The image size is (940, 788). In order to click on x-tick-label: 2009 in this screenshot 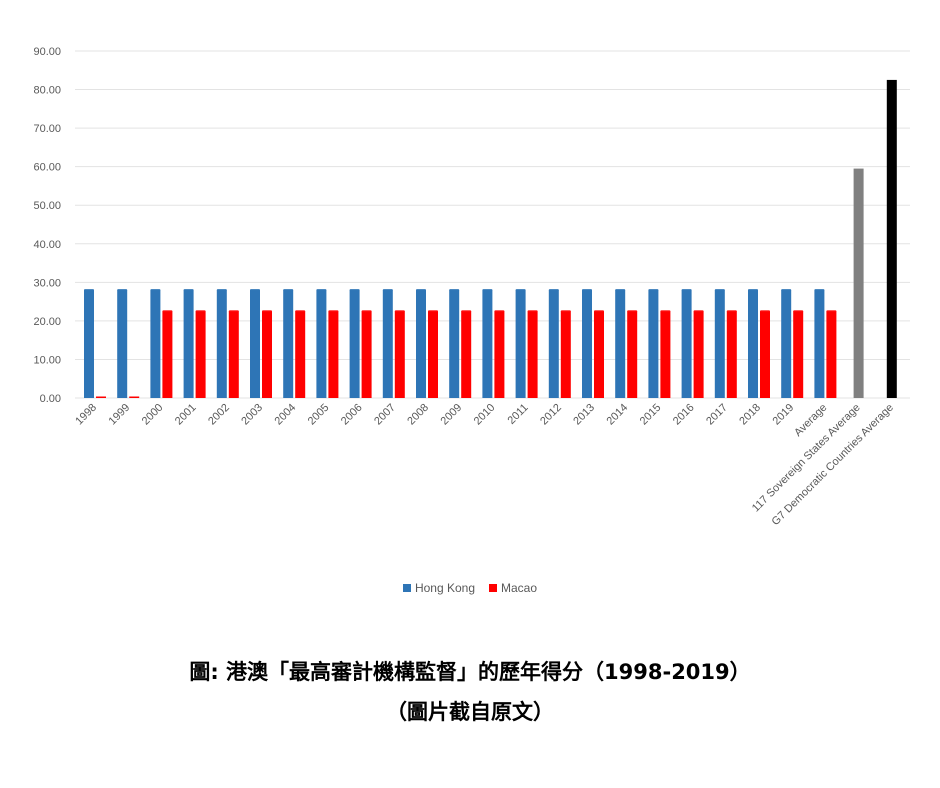, I will do `click(452, 415)`.